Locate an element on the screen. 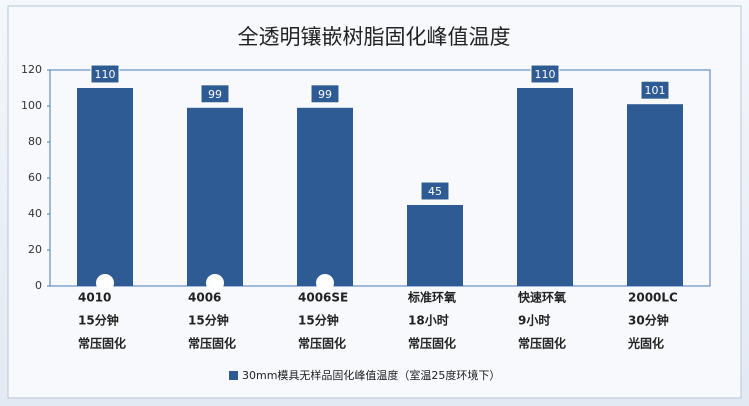 This screenshot has height=406, width=749. y-tick-label: 20 is located at coordinates (35, 249).